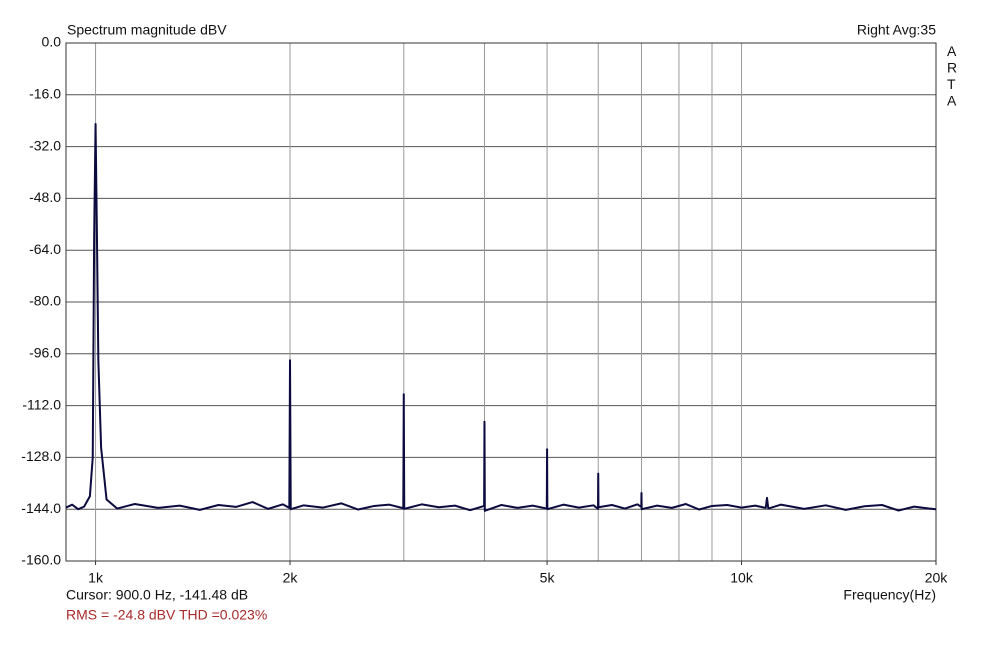 This screenshot has height=645, width=995. Describe the element at coordinates (41, 508) in the screenshot. I see `y-tick-label: -144.0` at that location.